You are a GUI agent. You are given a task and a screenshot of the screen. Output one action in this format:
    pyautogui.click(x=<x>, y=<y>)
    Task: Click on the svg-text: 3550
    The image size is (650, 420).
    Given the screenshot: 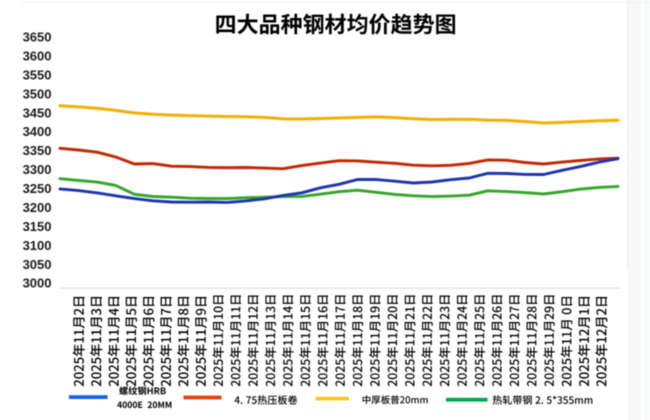 What is the action you would take?
    pyautogui.click(x=37, y=74)
    